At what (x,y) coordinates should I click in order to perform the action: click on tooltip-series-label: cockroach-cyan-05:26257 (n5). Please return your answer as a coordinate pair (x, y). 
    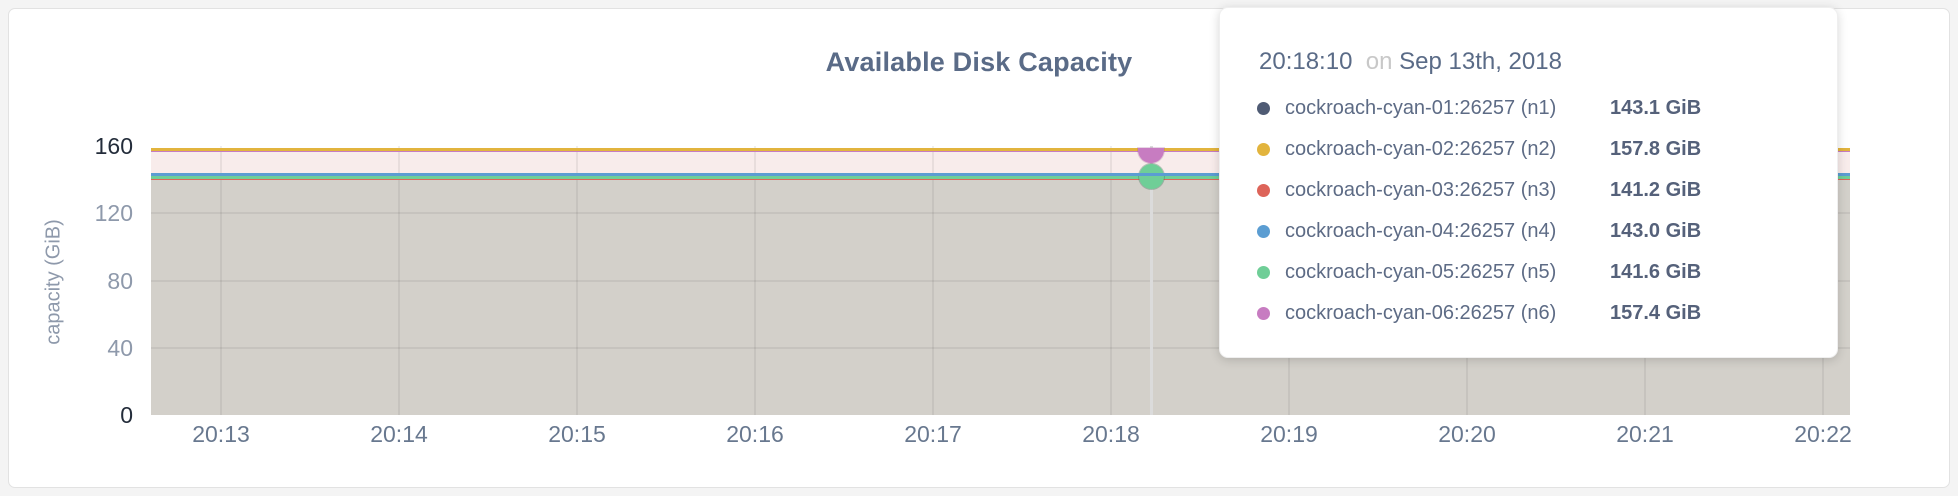
    Looking at the image, I should click on (1421, 272).